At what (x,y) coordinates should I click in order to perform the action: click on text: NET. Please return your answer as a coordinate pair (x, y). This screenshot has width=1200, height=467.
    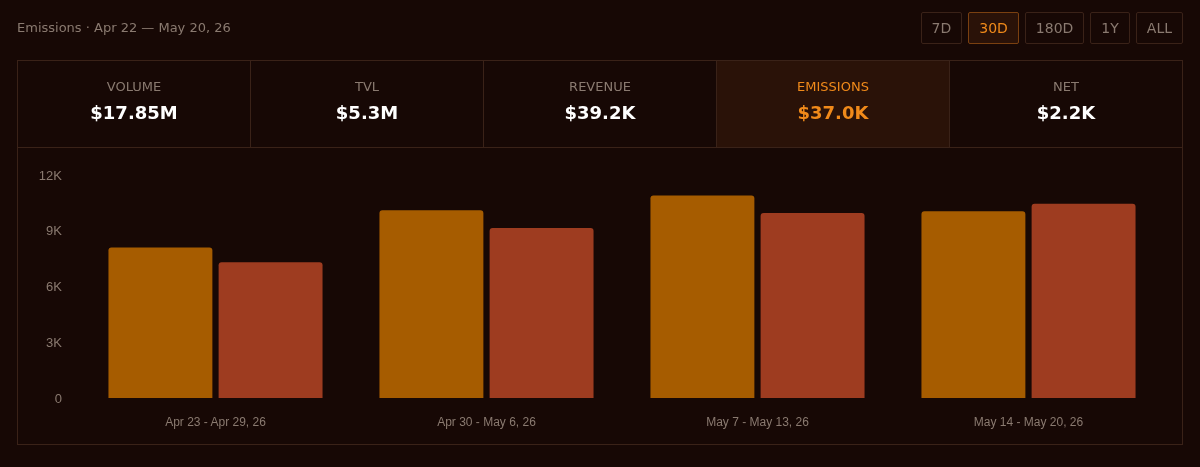
    Looking at the image, I should click on (1066, 86).